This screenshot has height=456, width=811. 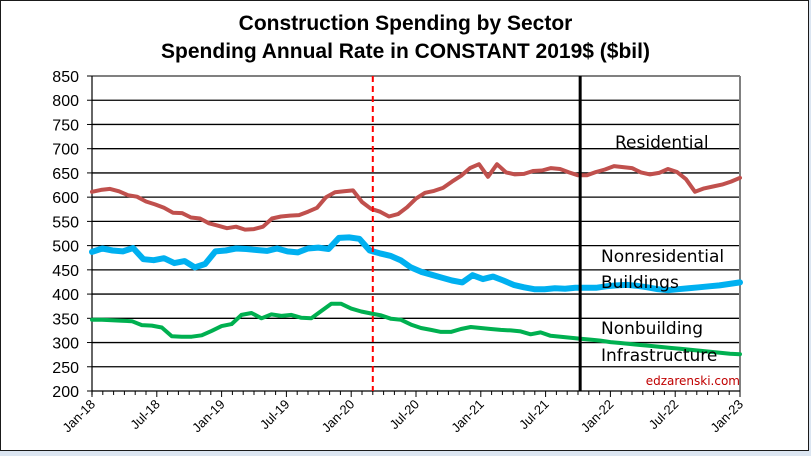 What do you see at coordinates (65, 101) in the screenshot?
I see `y-tick-label: 800` at bounding box center [65, 101].